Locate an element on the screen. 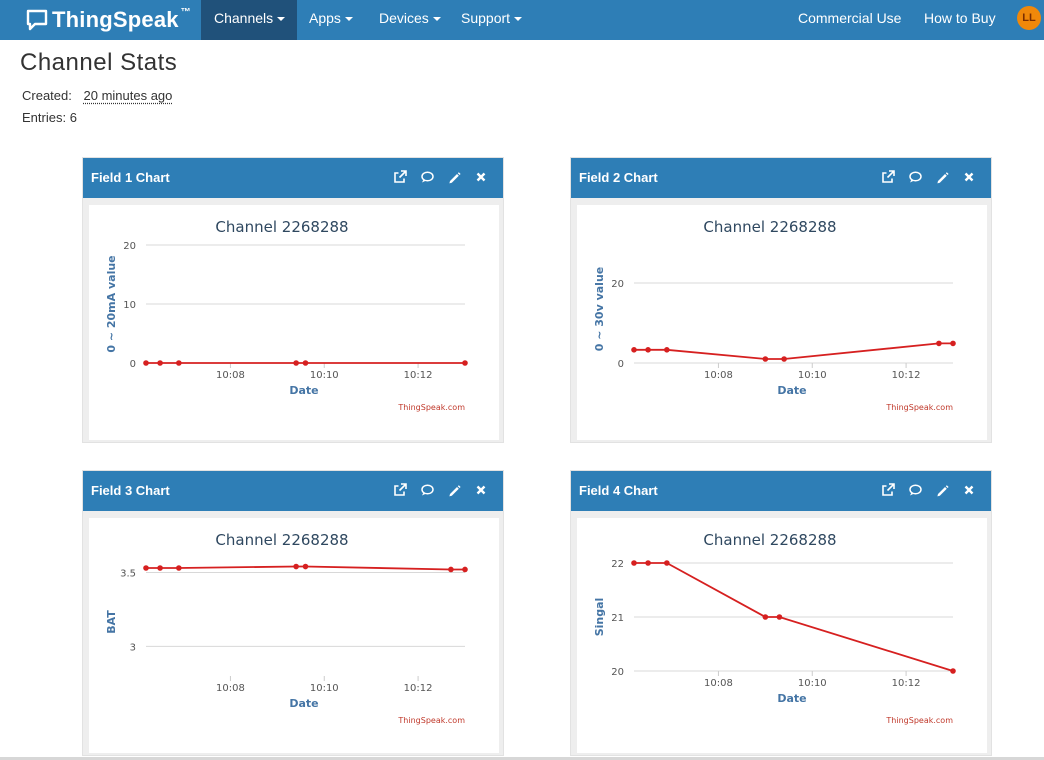  nav-channels-label: Channels is located at coordinates (244, 18).